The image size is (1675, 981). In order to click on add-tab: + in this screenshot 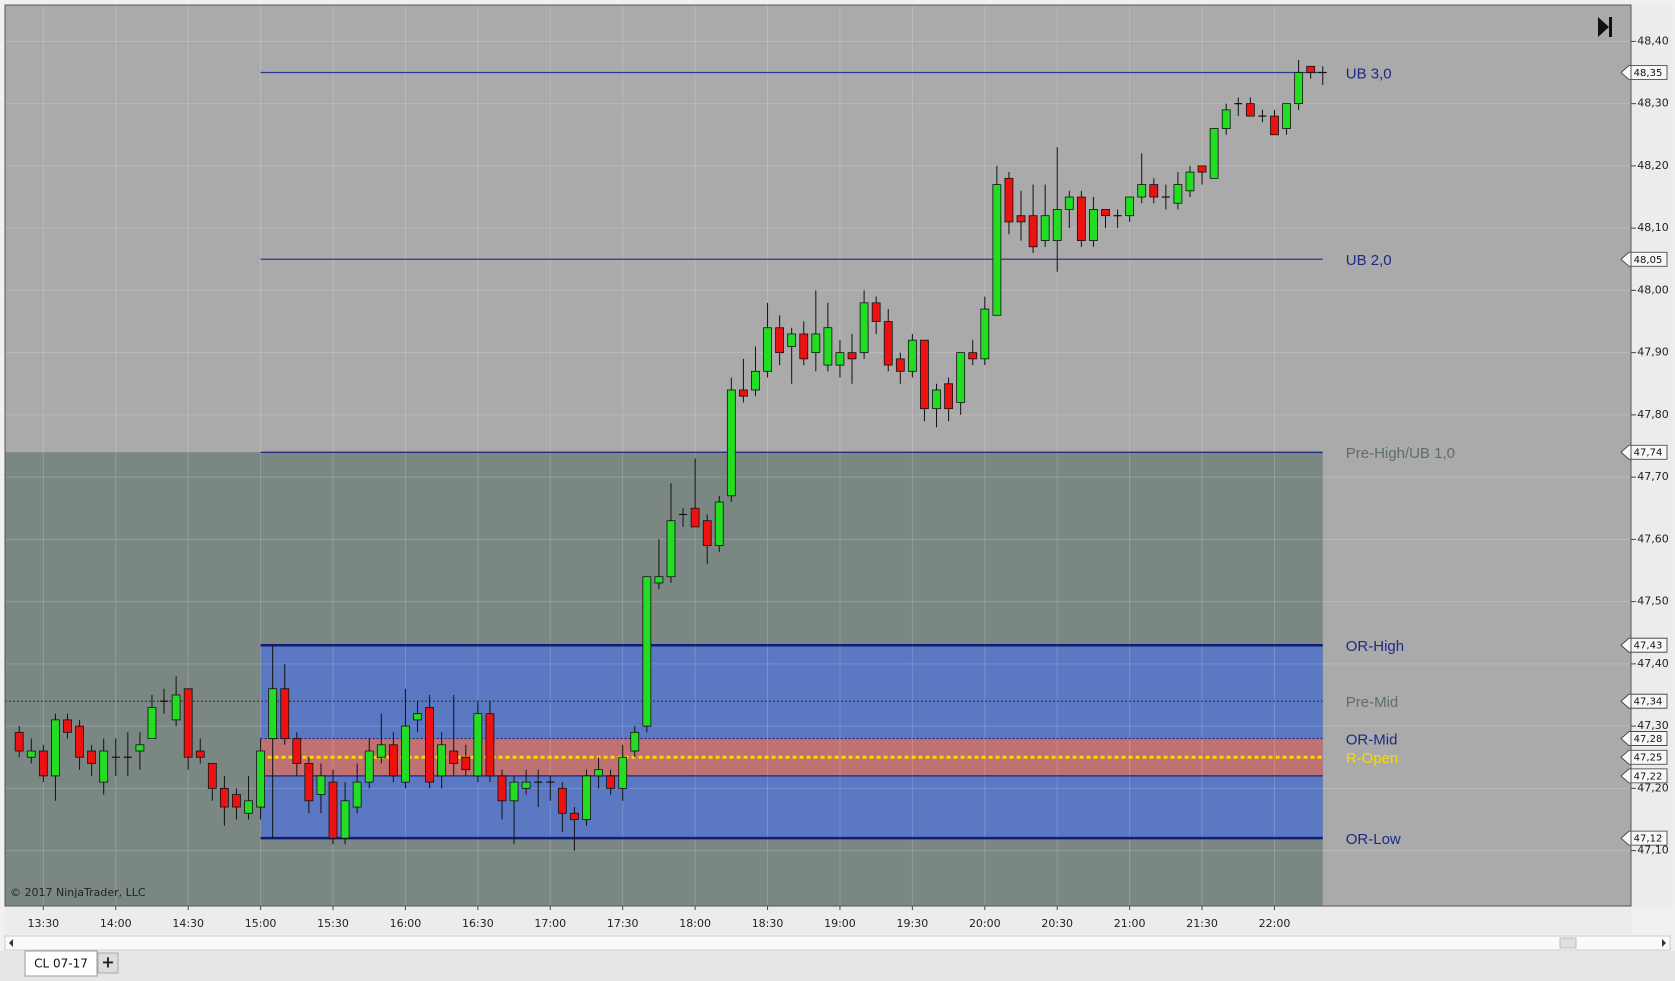, I will do `click(108, 963)`.